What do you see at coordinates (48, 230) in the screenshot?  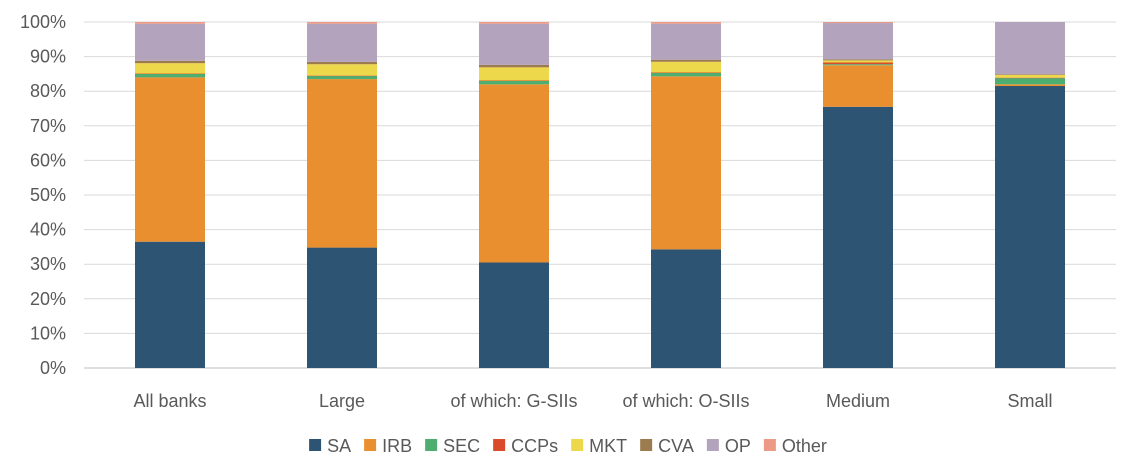 I see `y-tick-label: 40%` at bounding box center [48, 230].